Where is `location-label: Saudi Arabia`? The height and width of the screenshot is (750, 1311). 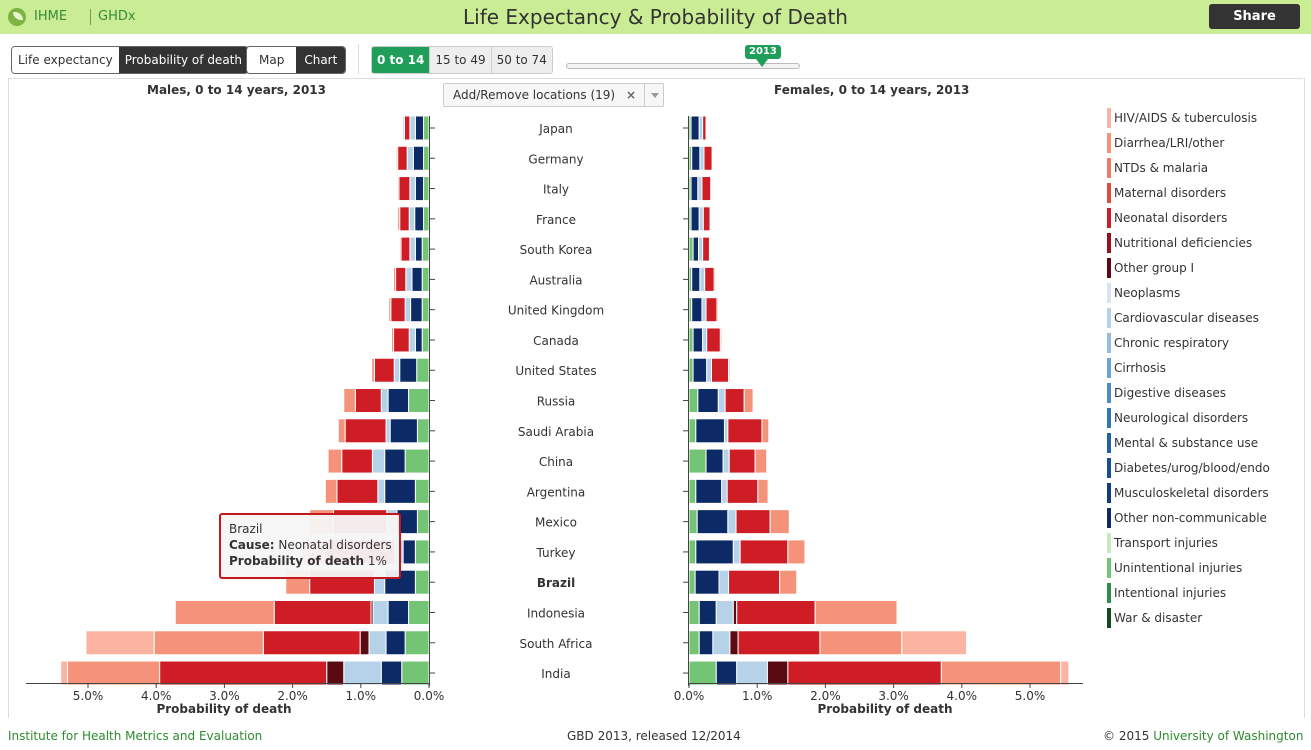 location-label: Saudi Arabia is located at coordinates (556, 432).